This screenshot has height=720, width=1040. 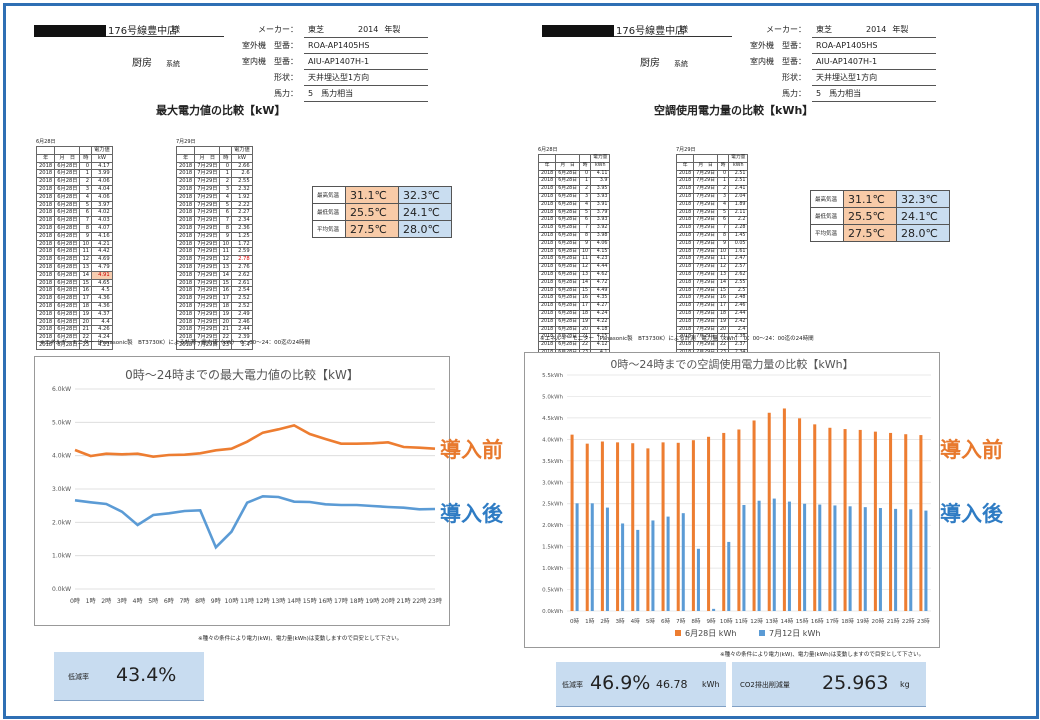 What do you see at coordinates (600, 260) in the screenshot?
I see `table-cell: 4.23` at bounding box center [600, 260].